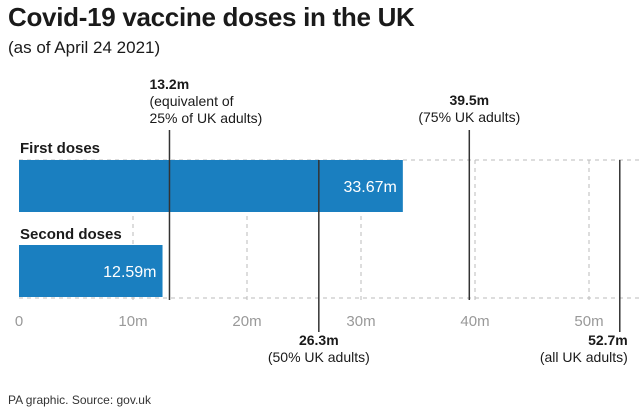 This screenshot has height=413, width=640. Describe the element at coordinates (84, 47) in the screenshot. I see `chart-subtitle: (as of April 24 2021)` at that location.